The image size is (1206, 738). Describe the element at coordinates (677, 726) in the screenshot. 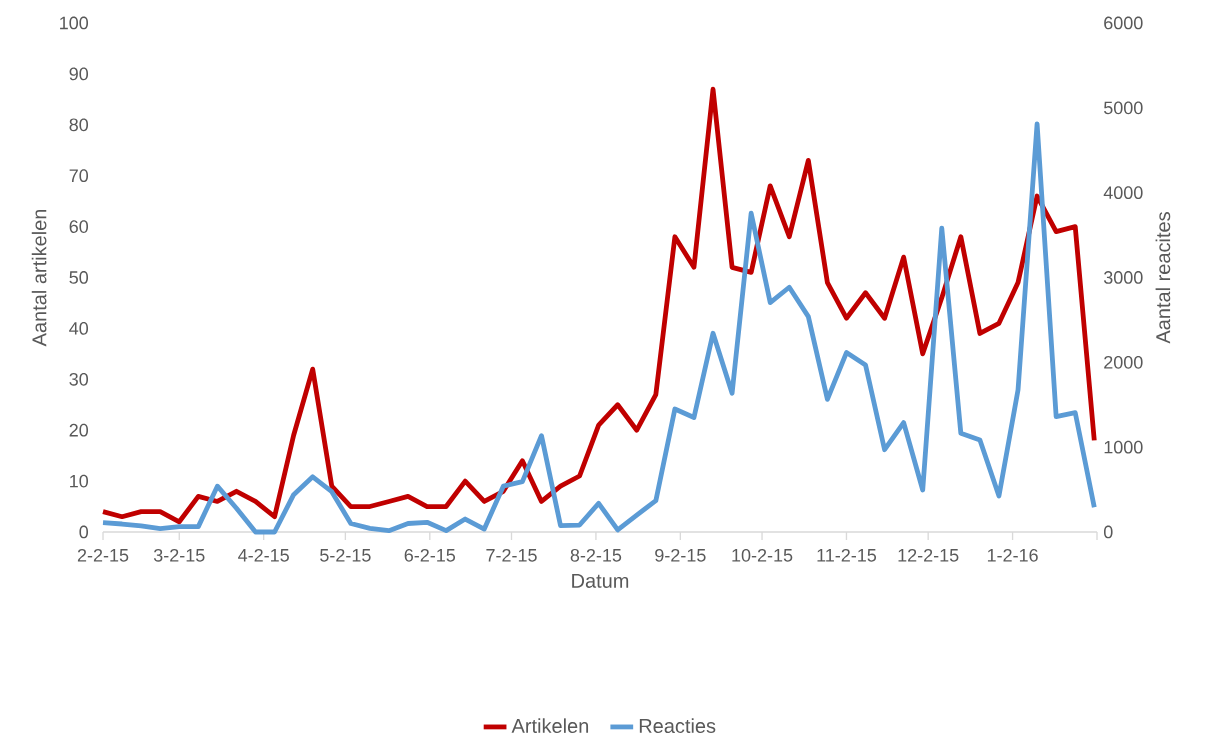

I see `legend-label: Reacties` at that location.